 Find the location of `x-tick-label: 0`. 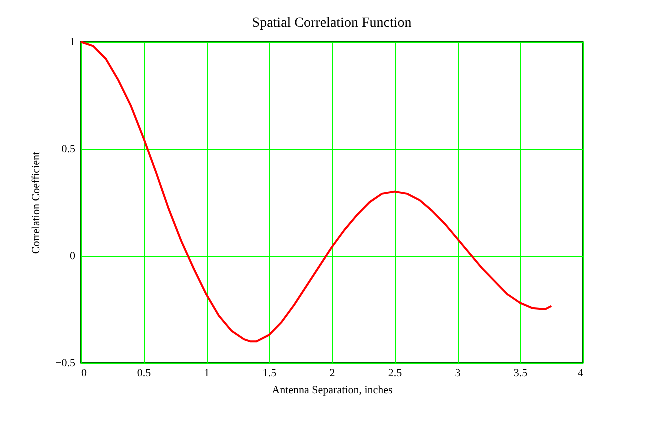

x-tick-label: 0 is located at coordinates (85, 374).